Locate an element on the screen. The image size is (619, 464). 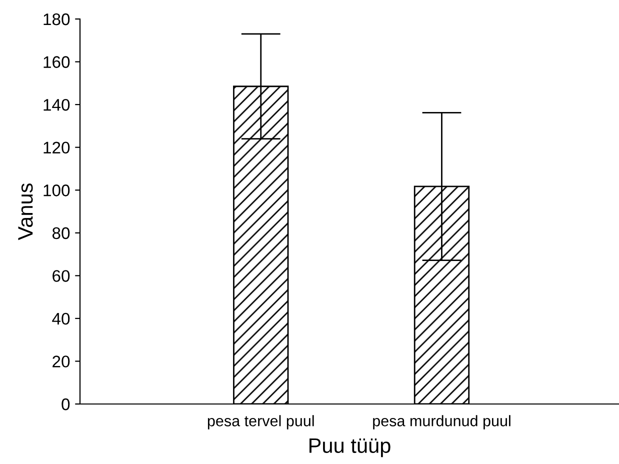
y-tick-label: 160 is located at coordinates (57, 62).